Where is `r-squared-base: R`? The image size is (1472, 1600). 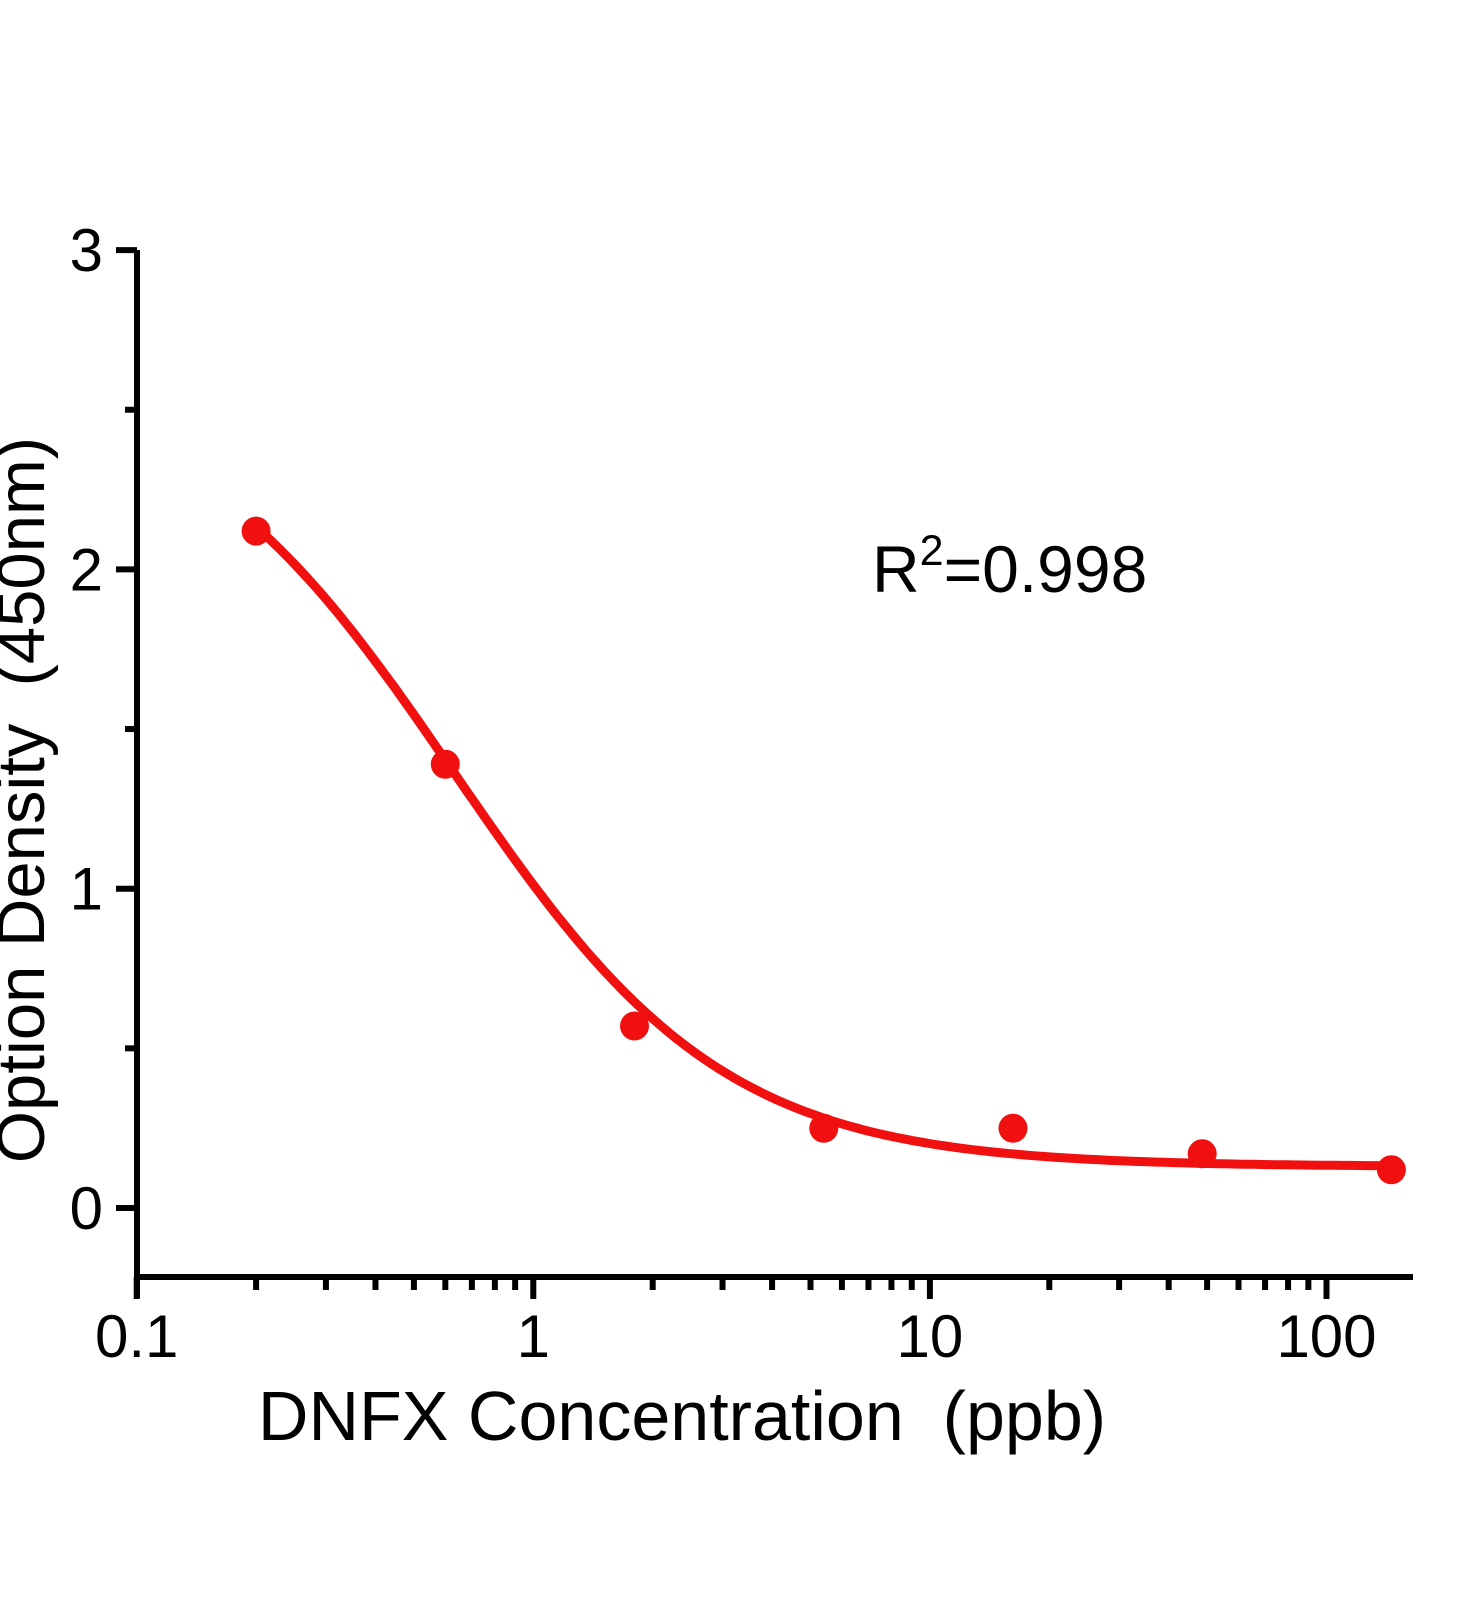 r-squared-base: R is located at coordinates (896, 569).